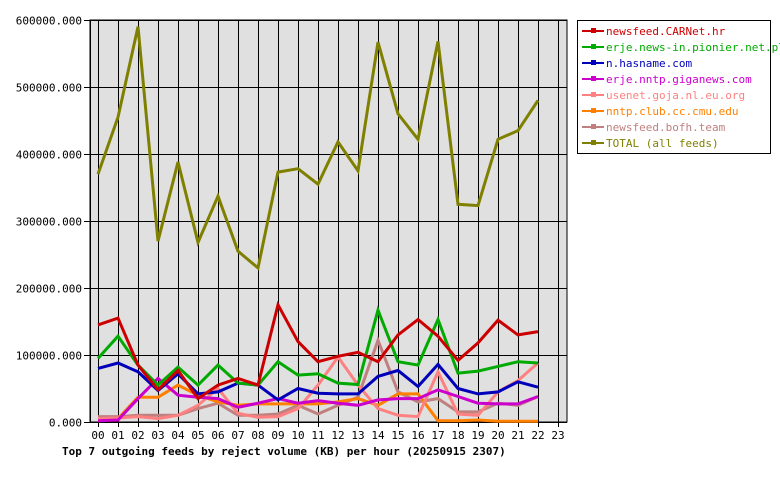  I want to click on x-tick-label: 05, so click(197, 435).